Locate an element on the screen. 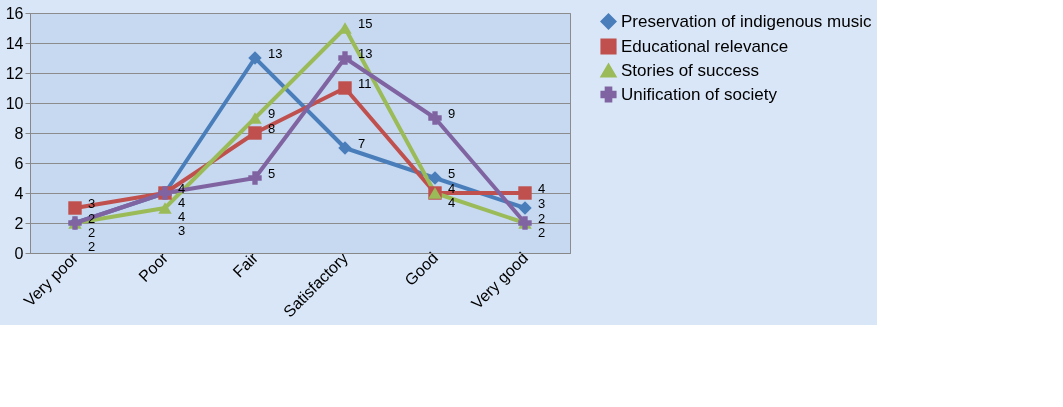 The width and height of the screenshot is (1063, 407). y-tick-label: 4 is located at coordinates (19, 193).